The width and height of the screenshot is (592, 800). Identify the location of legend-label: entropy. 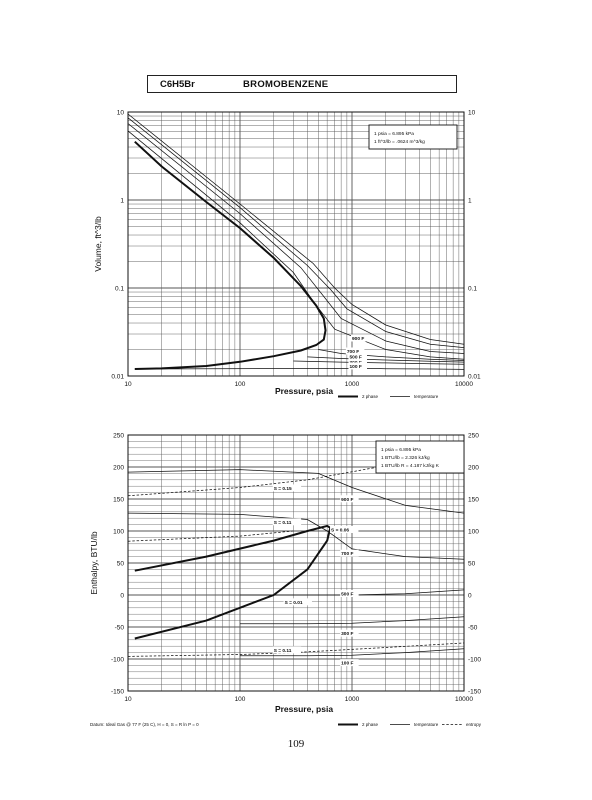
(474, 724).